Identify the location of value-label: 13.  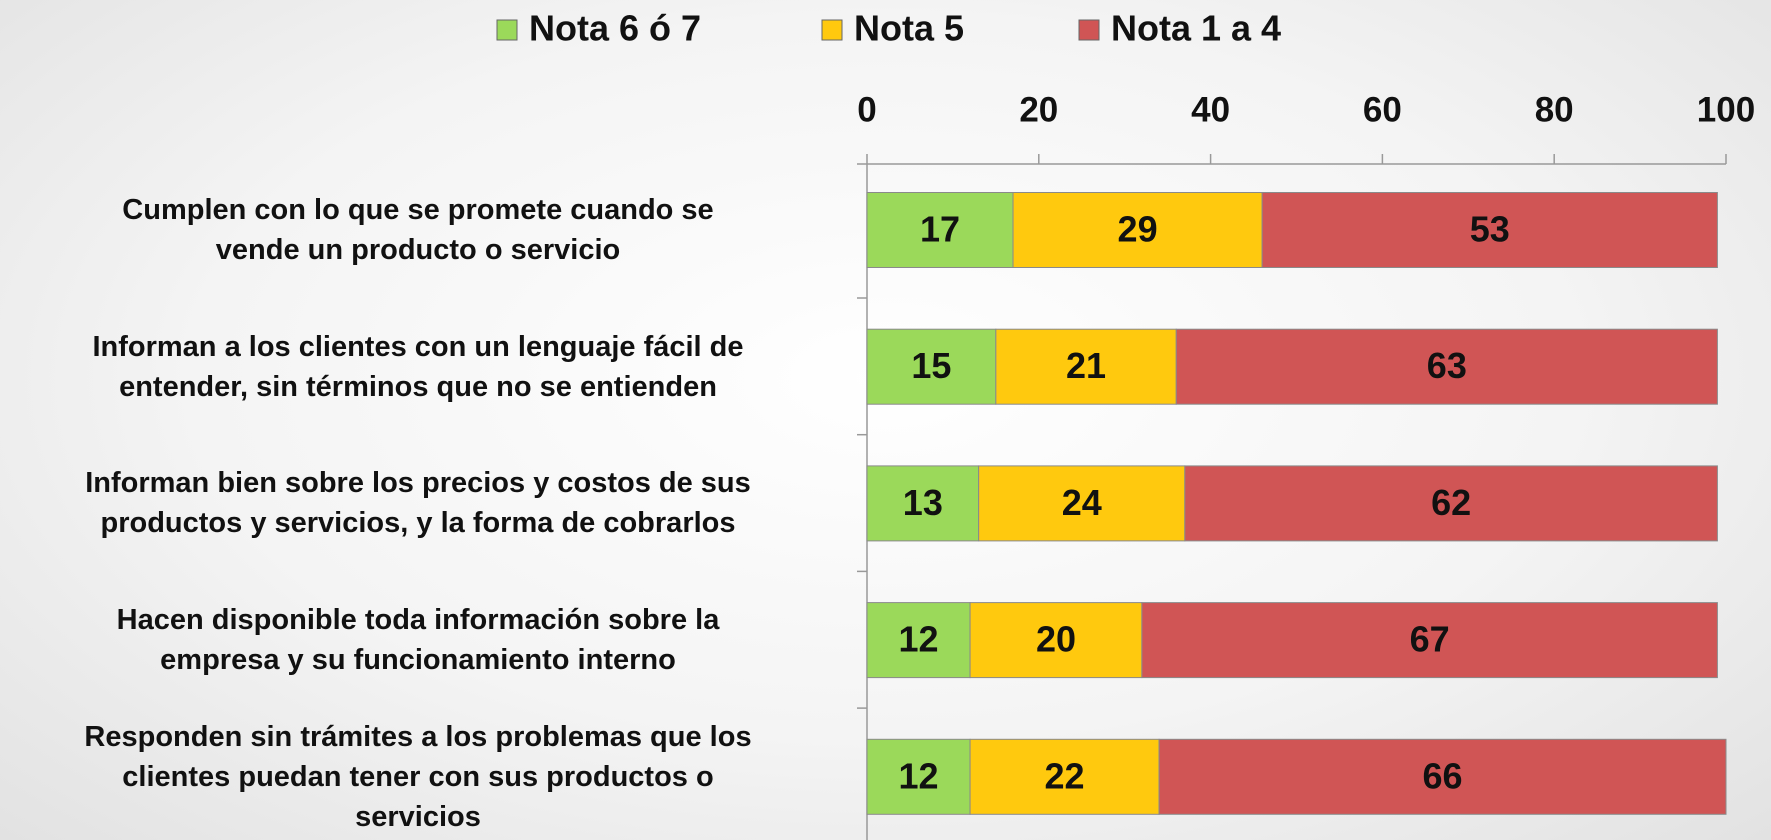
(923, 502).